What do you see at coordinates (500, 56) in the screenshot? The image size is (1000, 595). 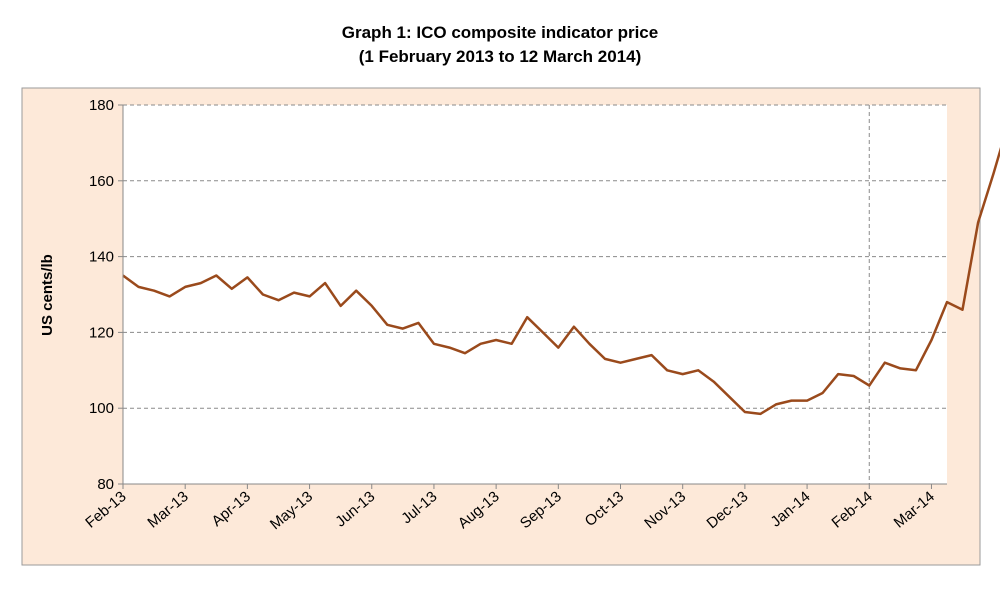 I see `chart-subtitle: (1 February 2013 to 12 March 2014)` at bounding box center [500, 56].